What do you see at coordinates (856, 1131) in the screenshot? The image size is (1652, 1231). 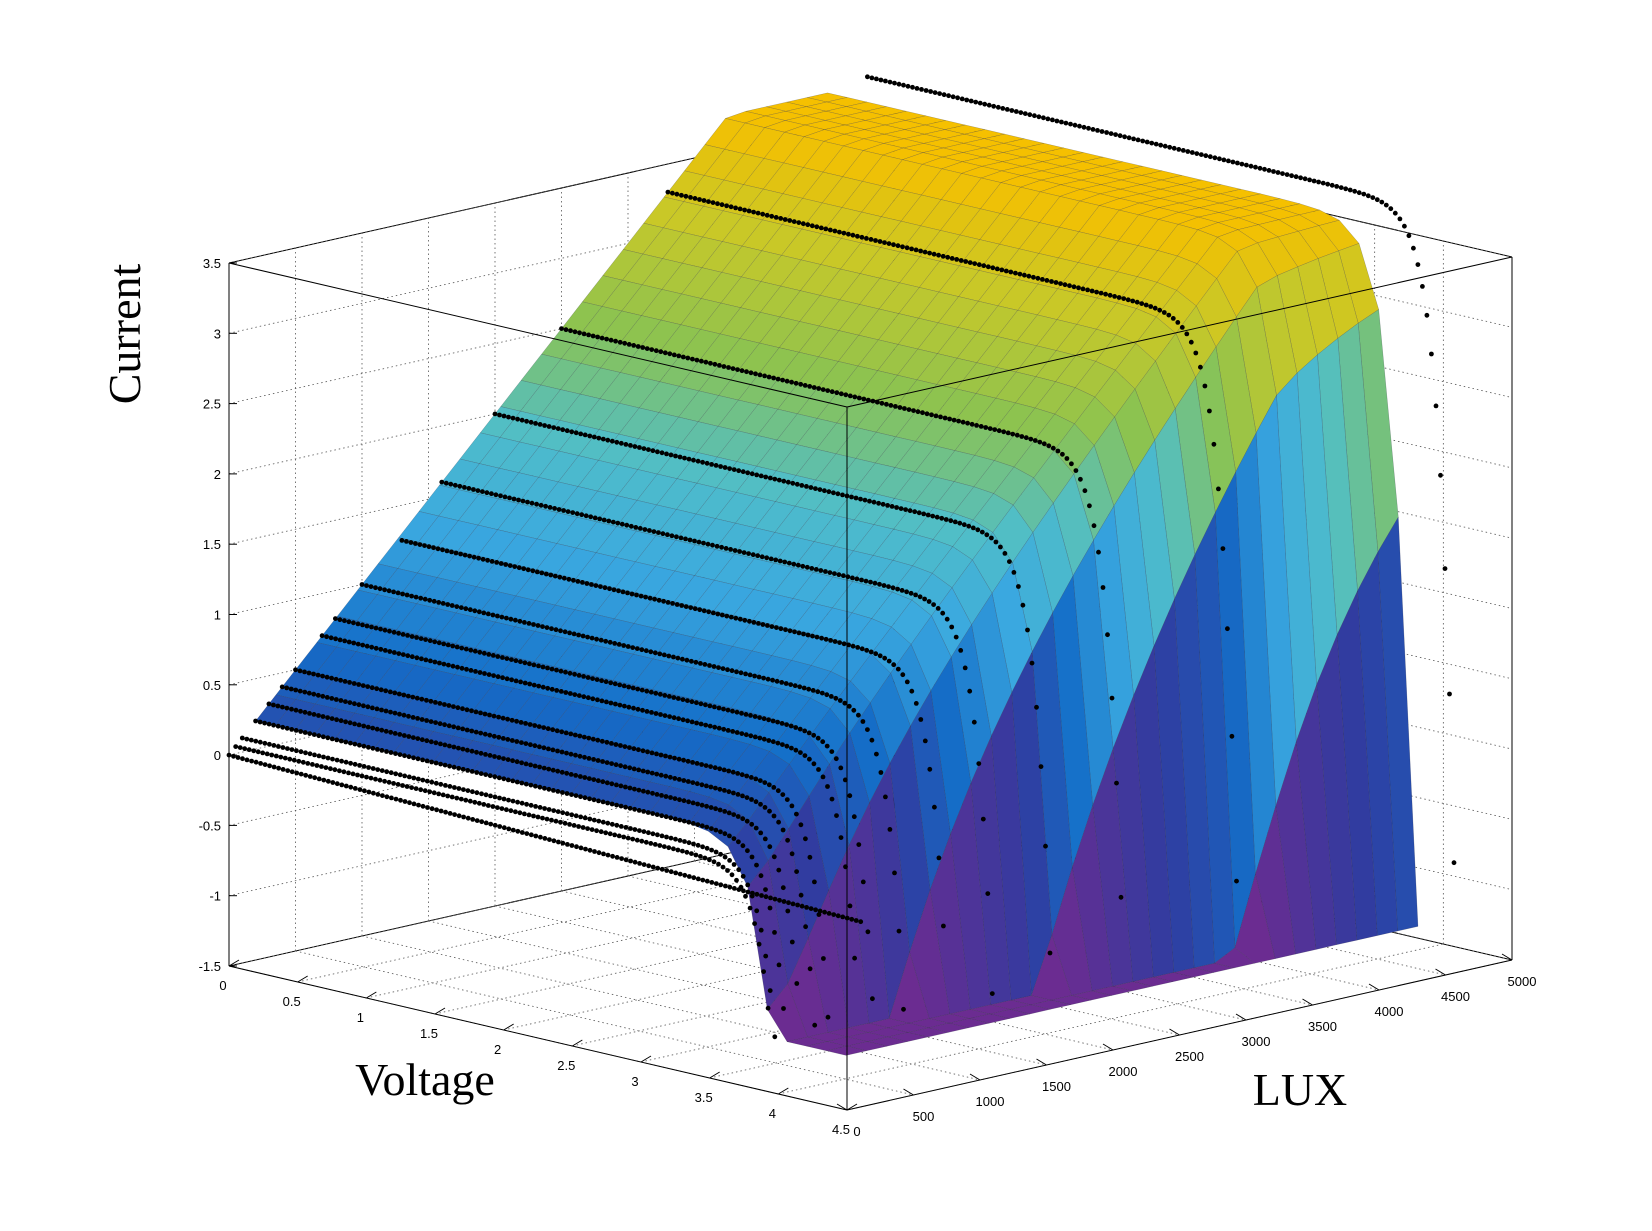 I see `y-tick-label: 0` at bounding box center [856, 1131].